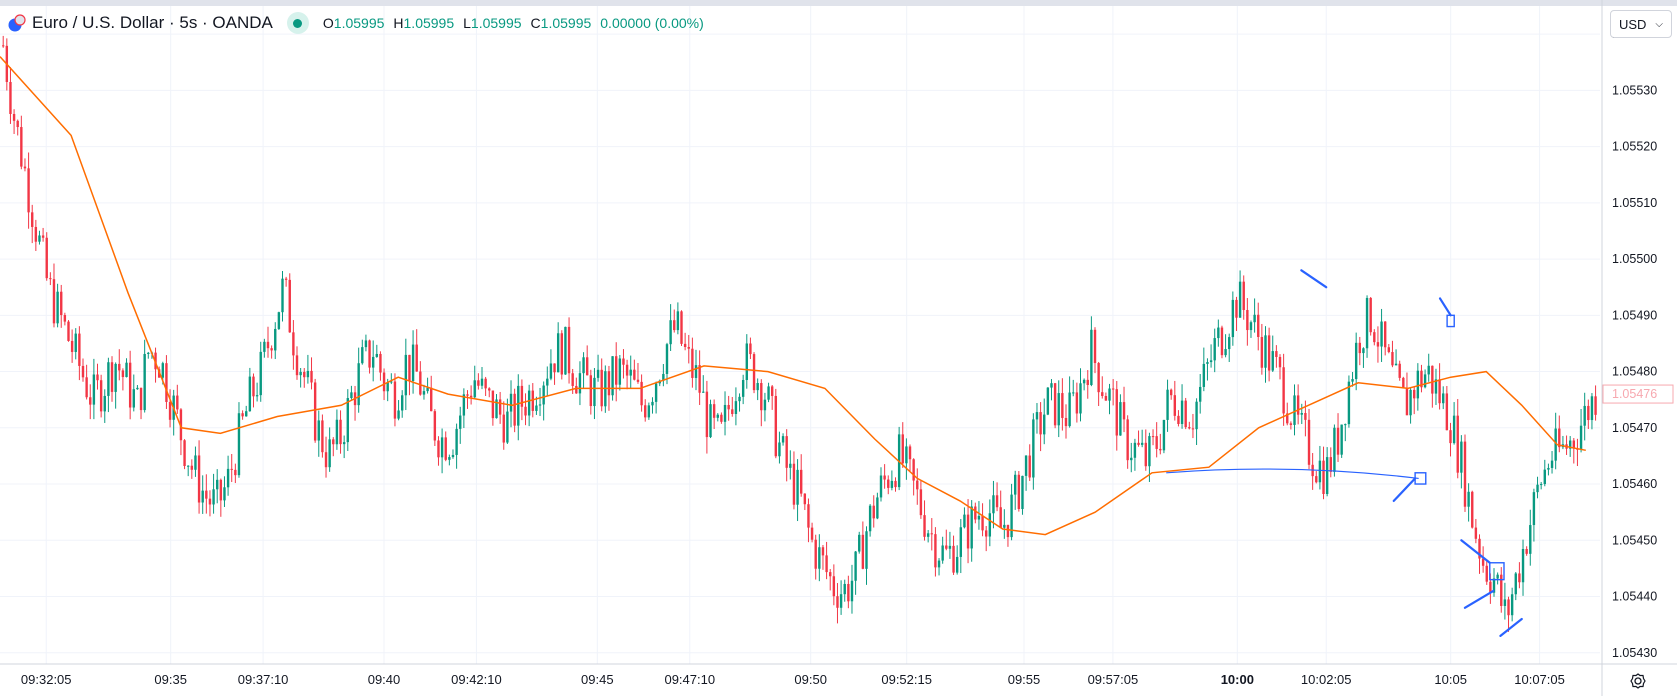 Image resolution: width=1677 pixels, height=696 pixels. What do you see at coordinates (906, 679) in the screenshot?
I see `time-tick-label: 09:52:15` at bounding box center [906, 679].